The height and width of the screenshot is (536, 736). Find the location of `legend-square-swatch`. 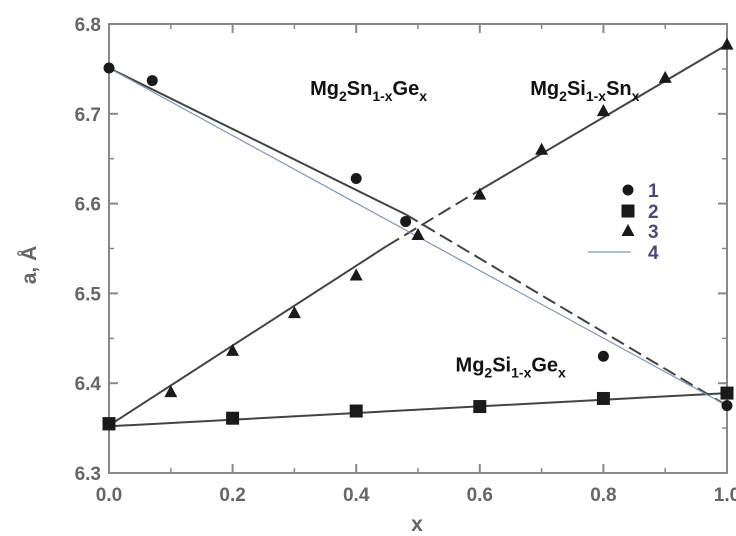

legend-square-swatch is located at coordinates (628, 211).